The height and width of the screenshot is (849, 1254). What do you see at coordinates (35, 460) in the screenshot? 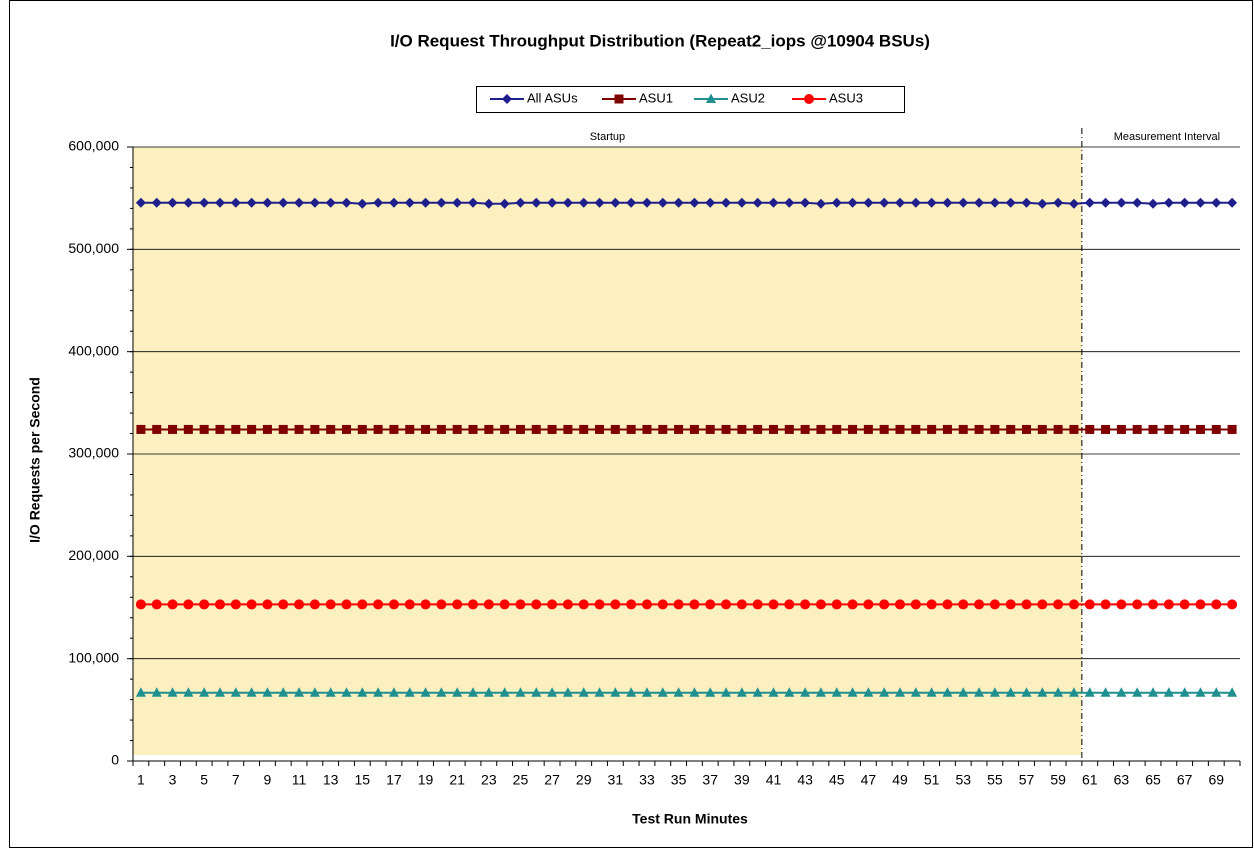
I see `y-axis-label: I/O Requests per Second` at bounding box center [35, 460].